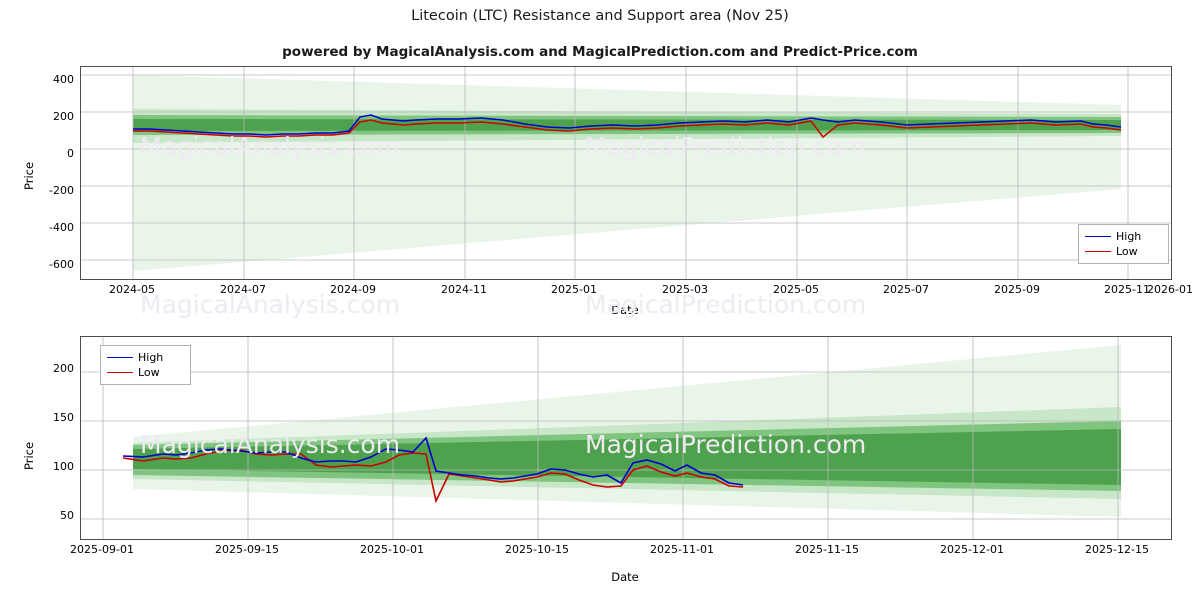 Image resolution: width=1200 pixels, height=600 pixels. Describe the element at coordinates (574, 289) in the screenshot. I see `top-xtick-4: 2025-01` at that location.